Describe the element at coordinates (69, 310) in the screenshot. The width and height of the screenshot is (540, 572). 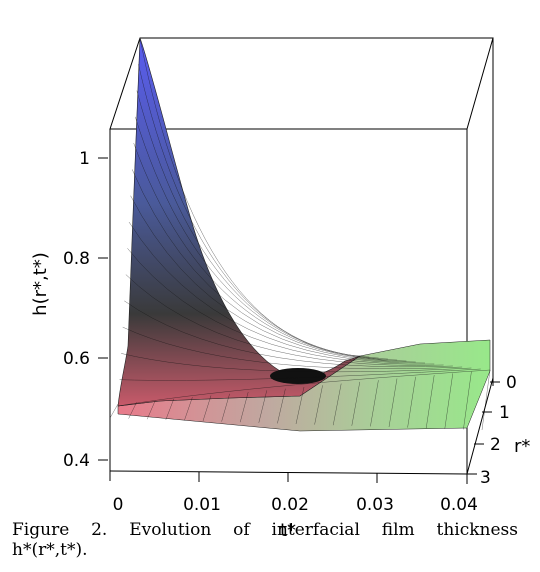
I see `z-axis: 1 0.8 0.6 0.4 h(r*,t*)` at that location.